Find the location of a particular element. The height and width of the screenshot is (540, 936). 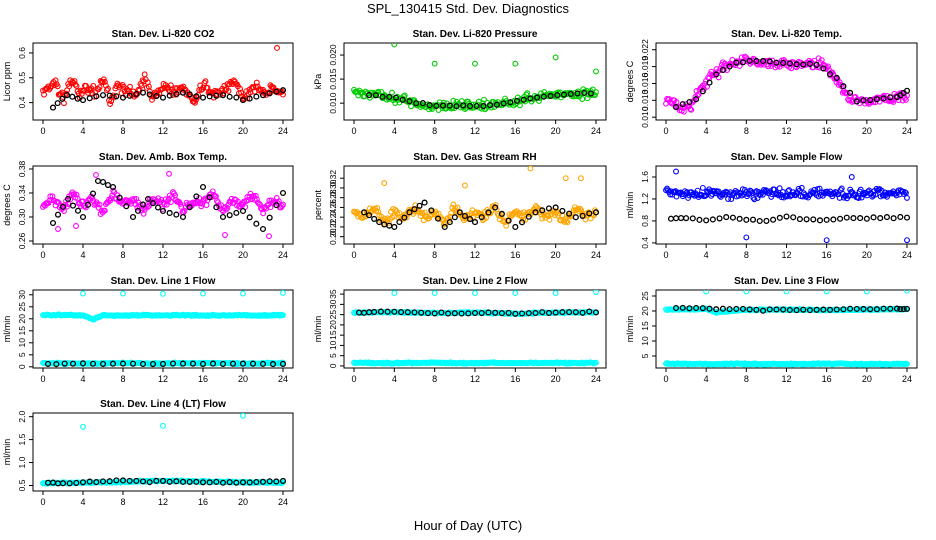

x-tick-label: 8 is located at coordinates (434, 131).